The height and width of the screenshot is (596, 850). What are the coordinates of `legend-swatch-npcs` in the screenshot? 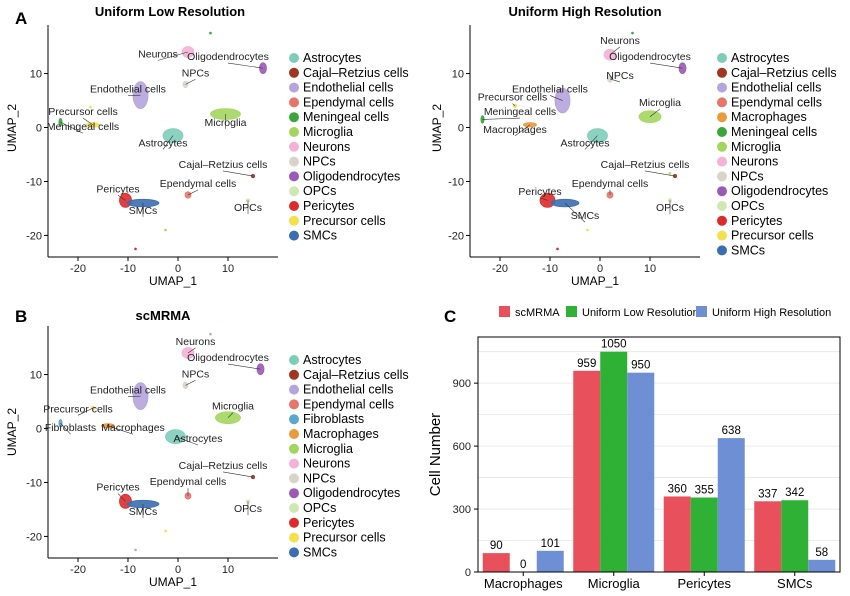 It's located at (294, 478).